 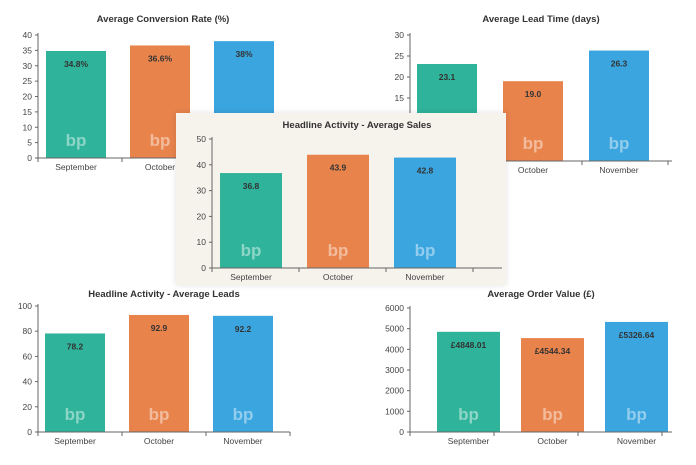 What do you see at coordinates (338, 168) in the screenshot?
I see `data-label: 43.9` at bounding box center [338, 168].